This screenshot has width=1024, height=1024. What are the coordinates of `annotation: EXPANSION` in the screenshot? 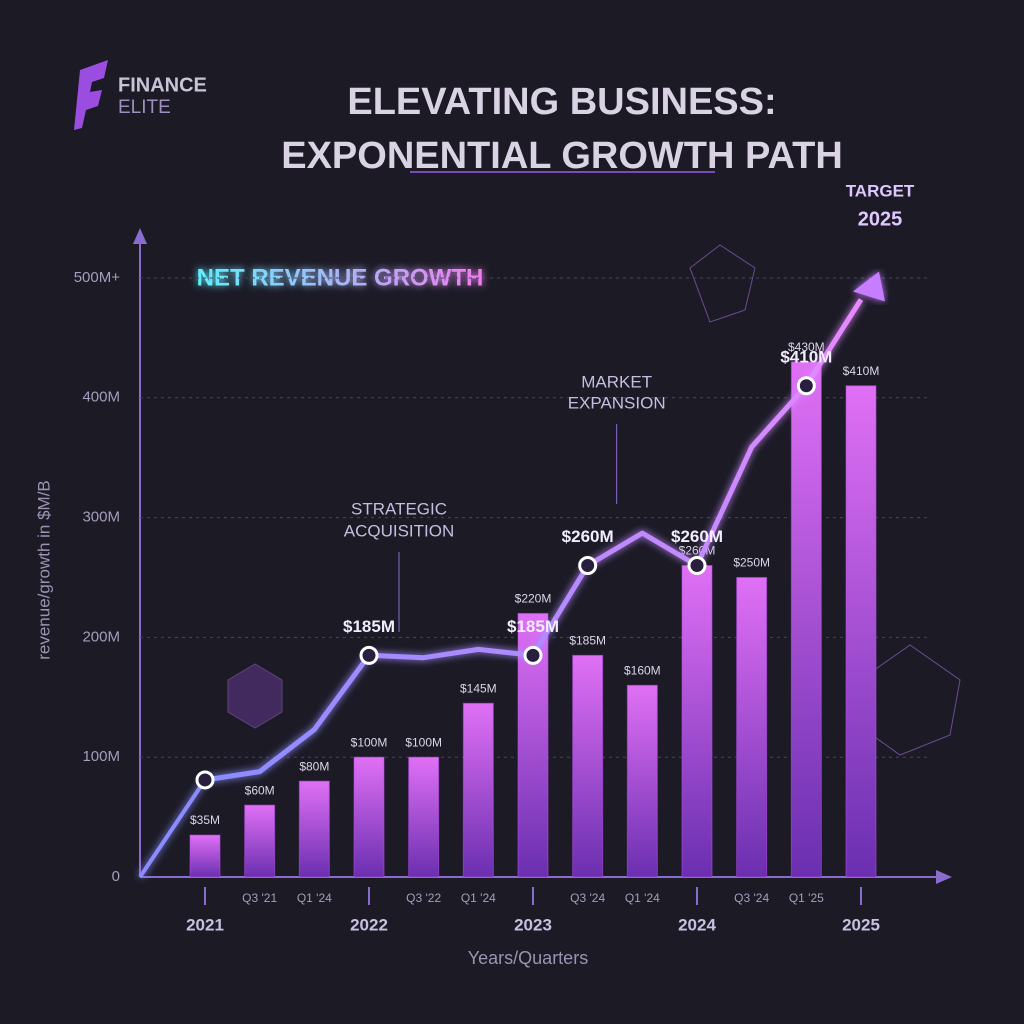 It's located at (617, 402).